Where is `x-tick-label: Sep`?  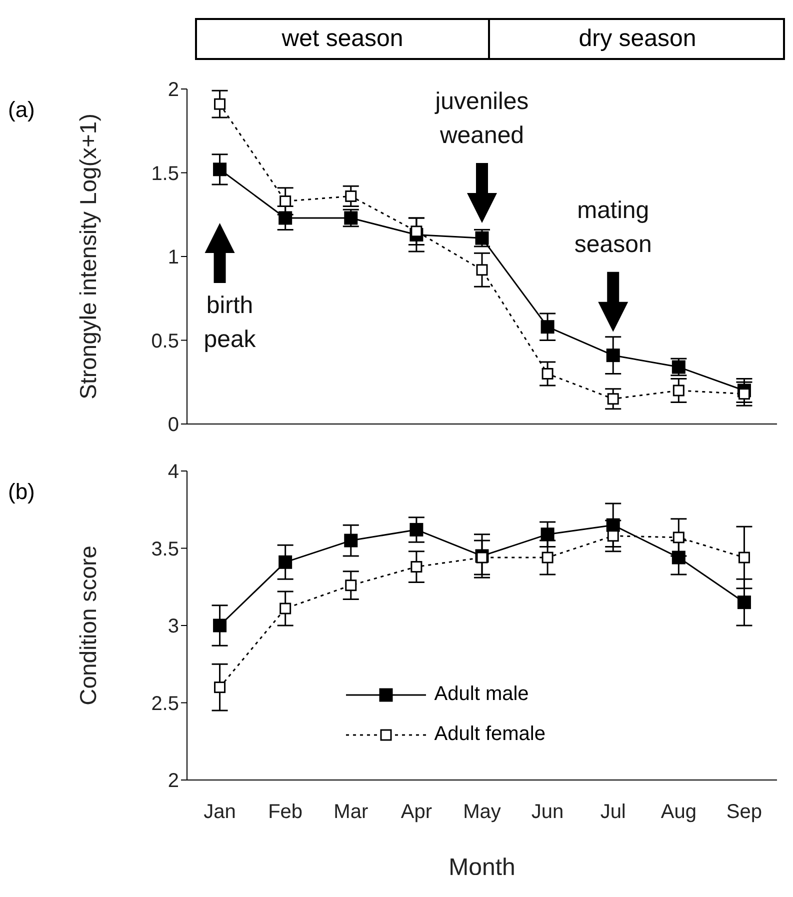
x-tick-label: Sep is located at coordinates (744, 812).